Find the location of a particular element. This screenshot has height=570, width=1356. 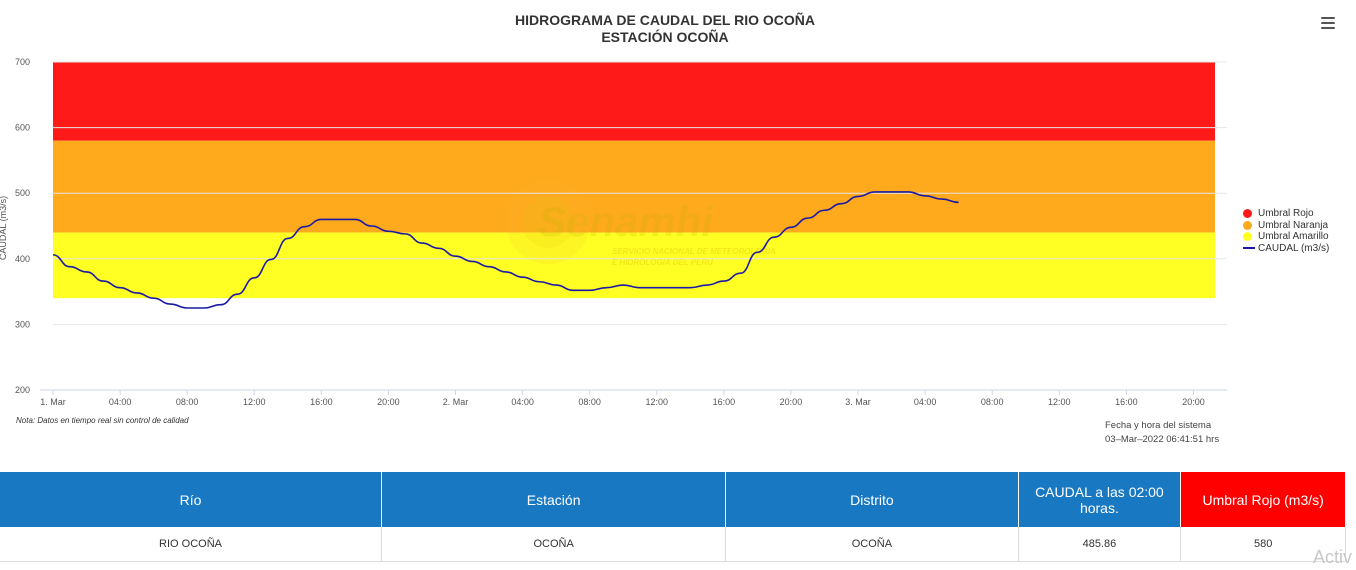

x-tick-label: 1. Mar is located at coordinates (53, 402).